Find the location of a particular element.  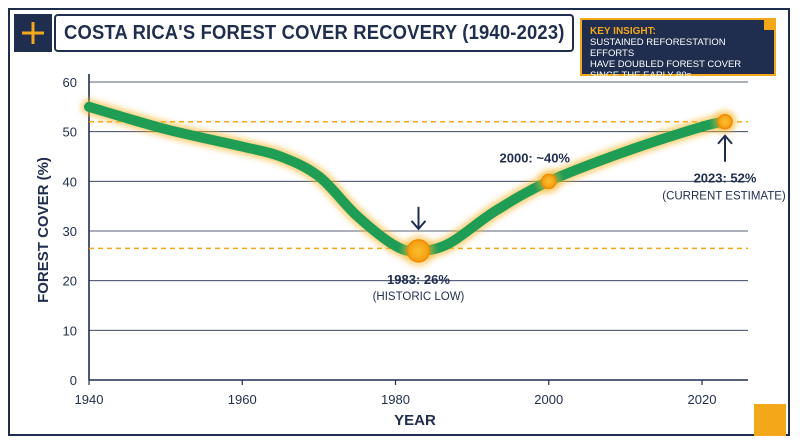

corner-accent-square is located at coordinates (770, 420).